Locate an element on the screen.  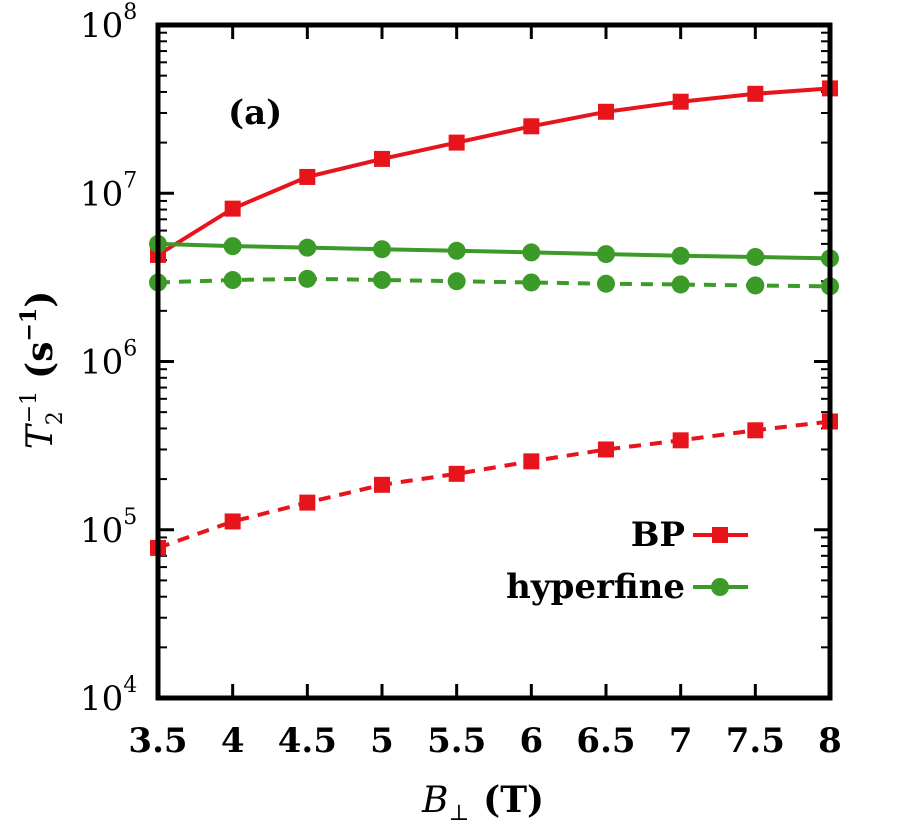
legend-item: BP is located at coordinates (689, 535).